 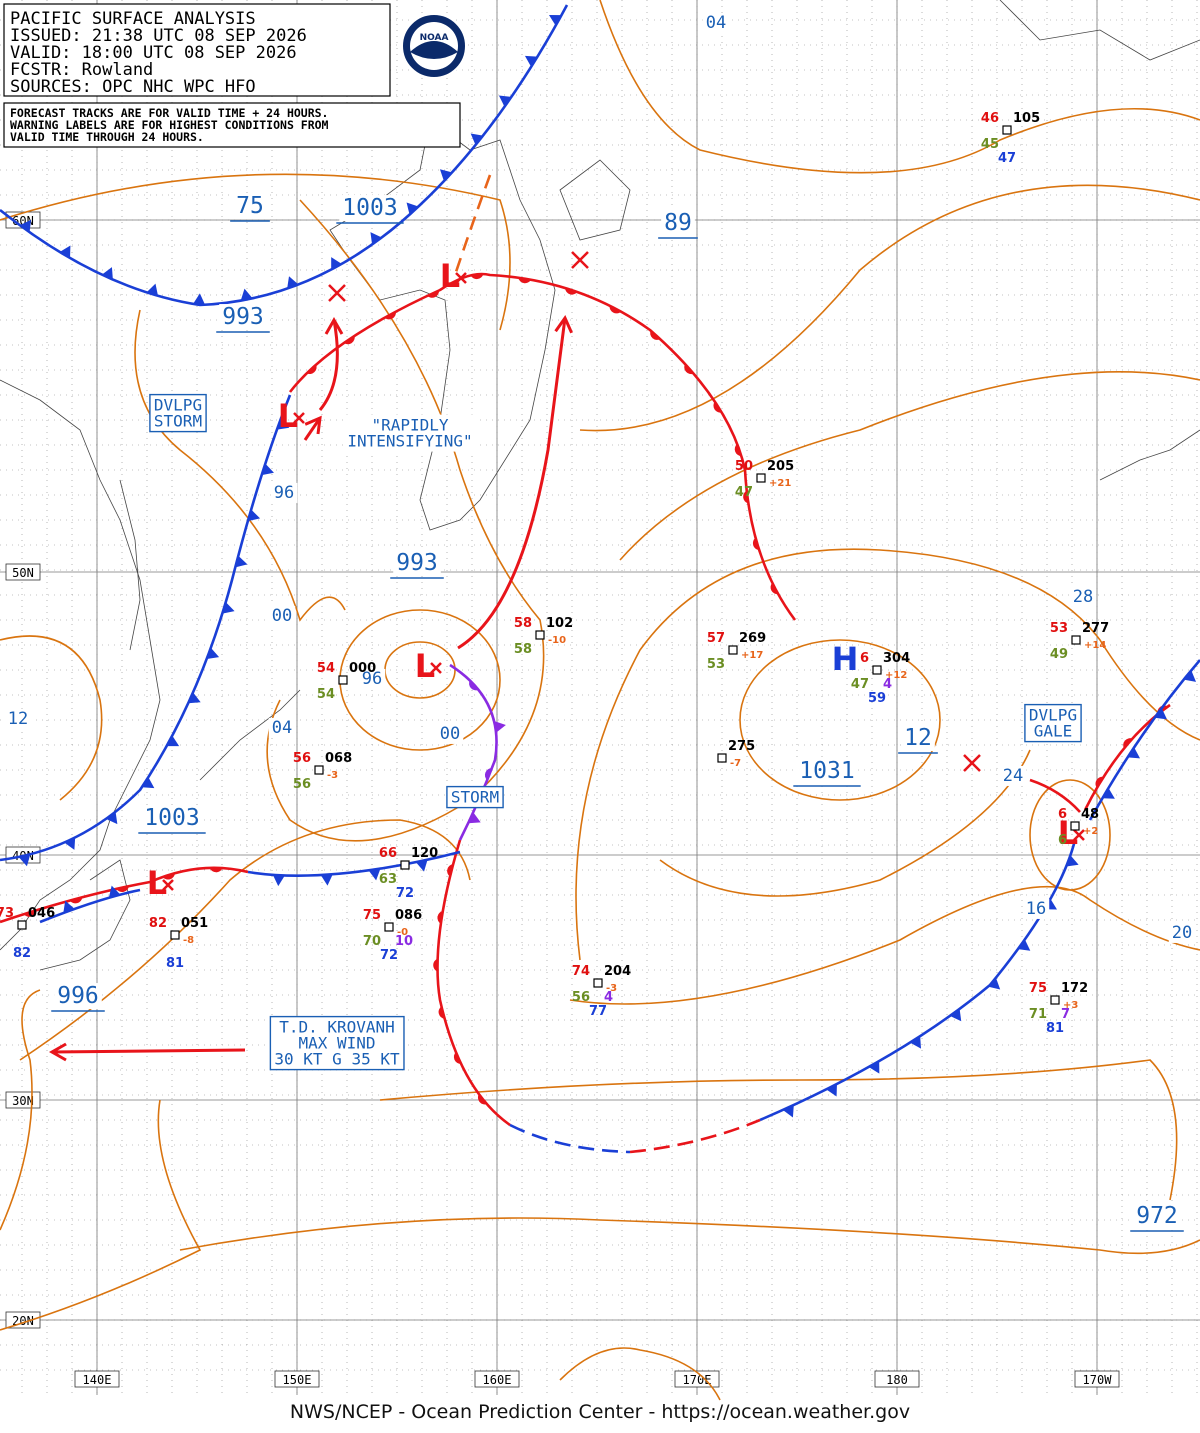 What do you see at coordinates (1059, 654) in the screenshot?
I see `station-d: 49` at bounding box center [1059, 654].